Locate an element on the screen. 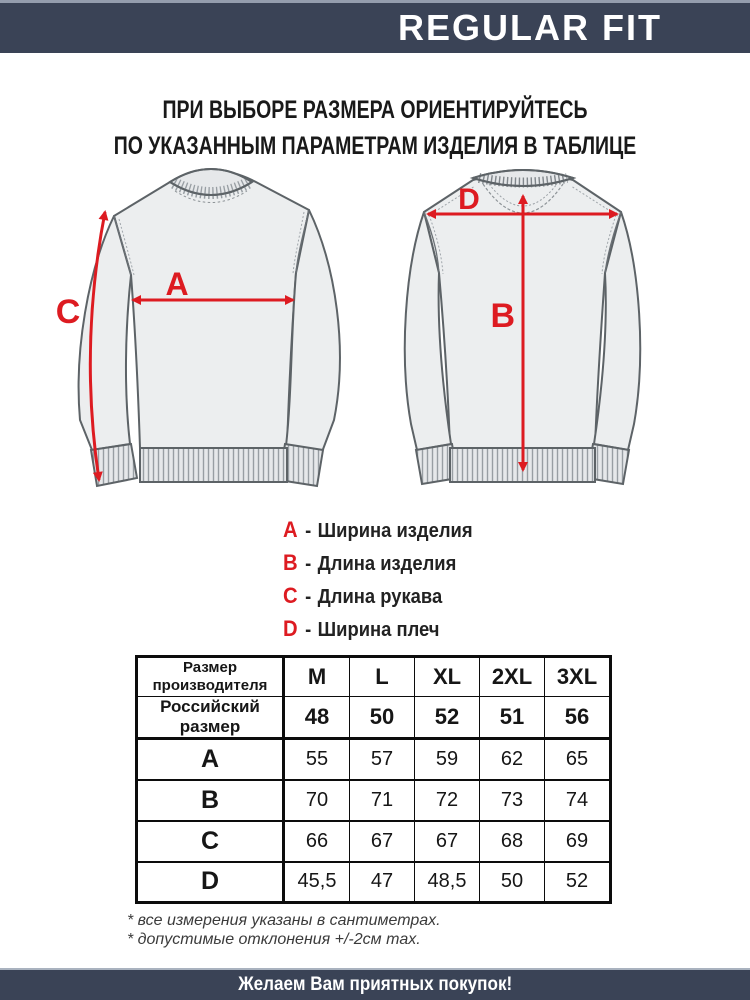  legend-label: Ширина плеч is located at coordinates (378, 630).